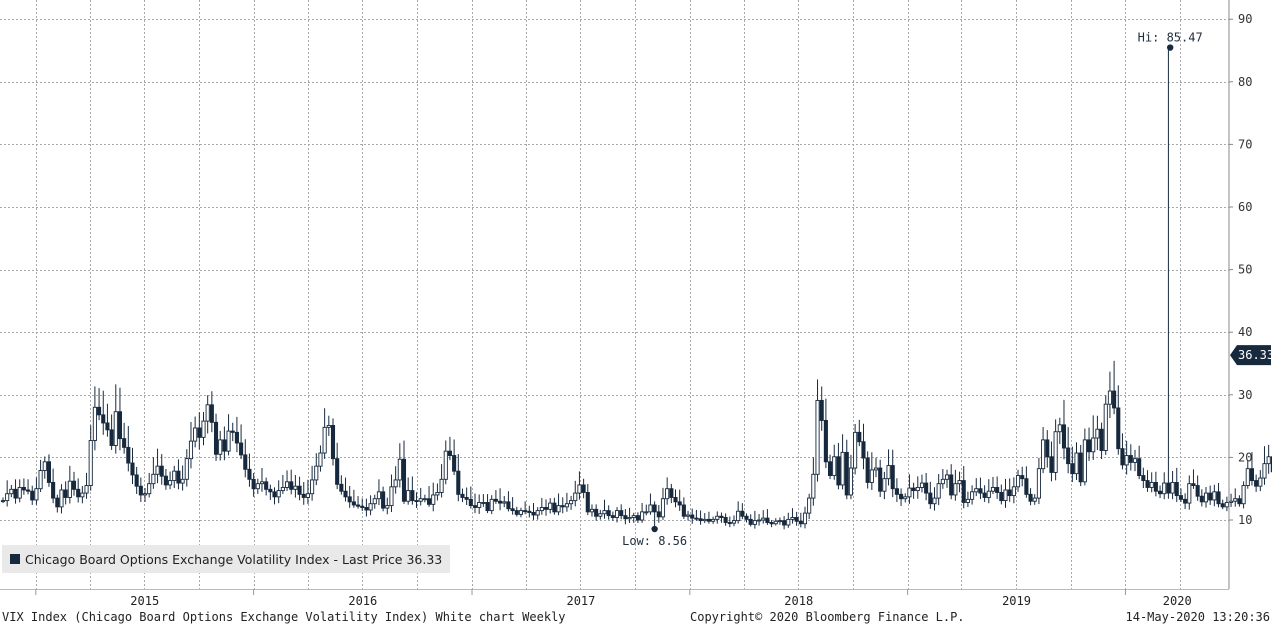  Describe the element at coordinates (1245, 270) in the screenshot. I see `y-tick-label: 50` at that location.